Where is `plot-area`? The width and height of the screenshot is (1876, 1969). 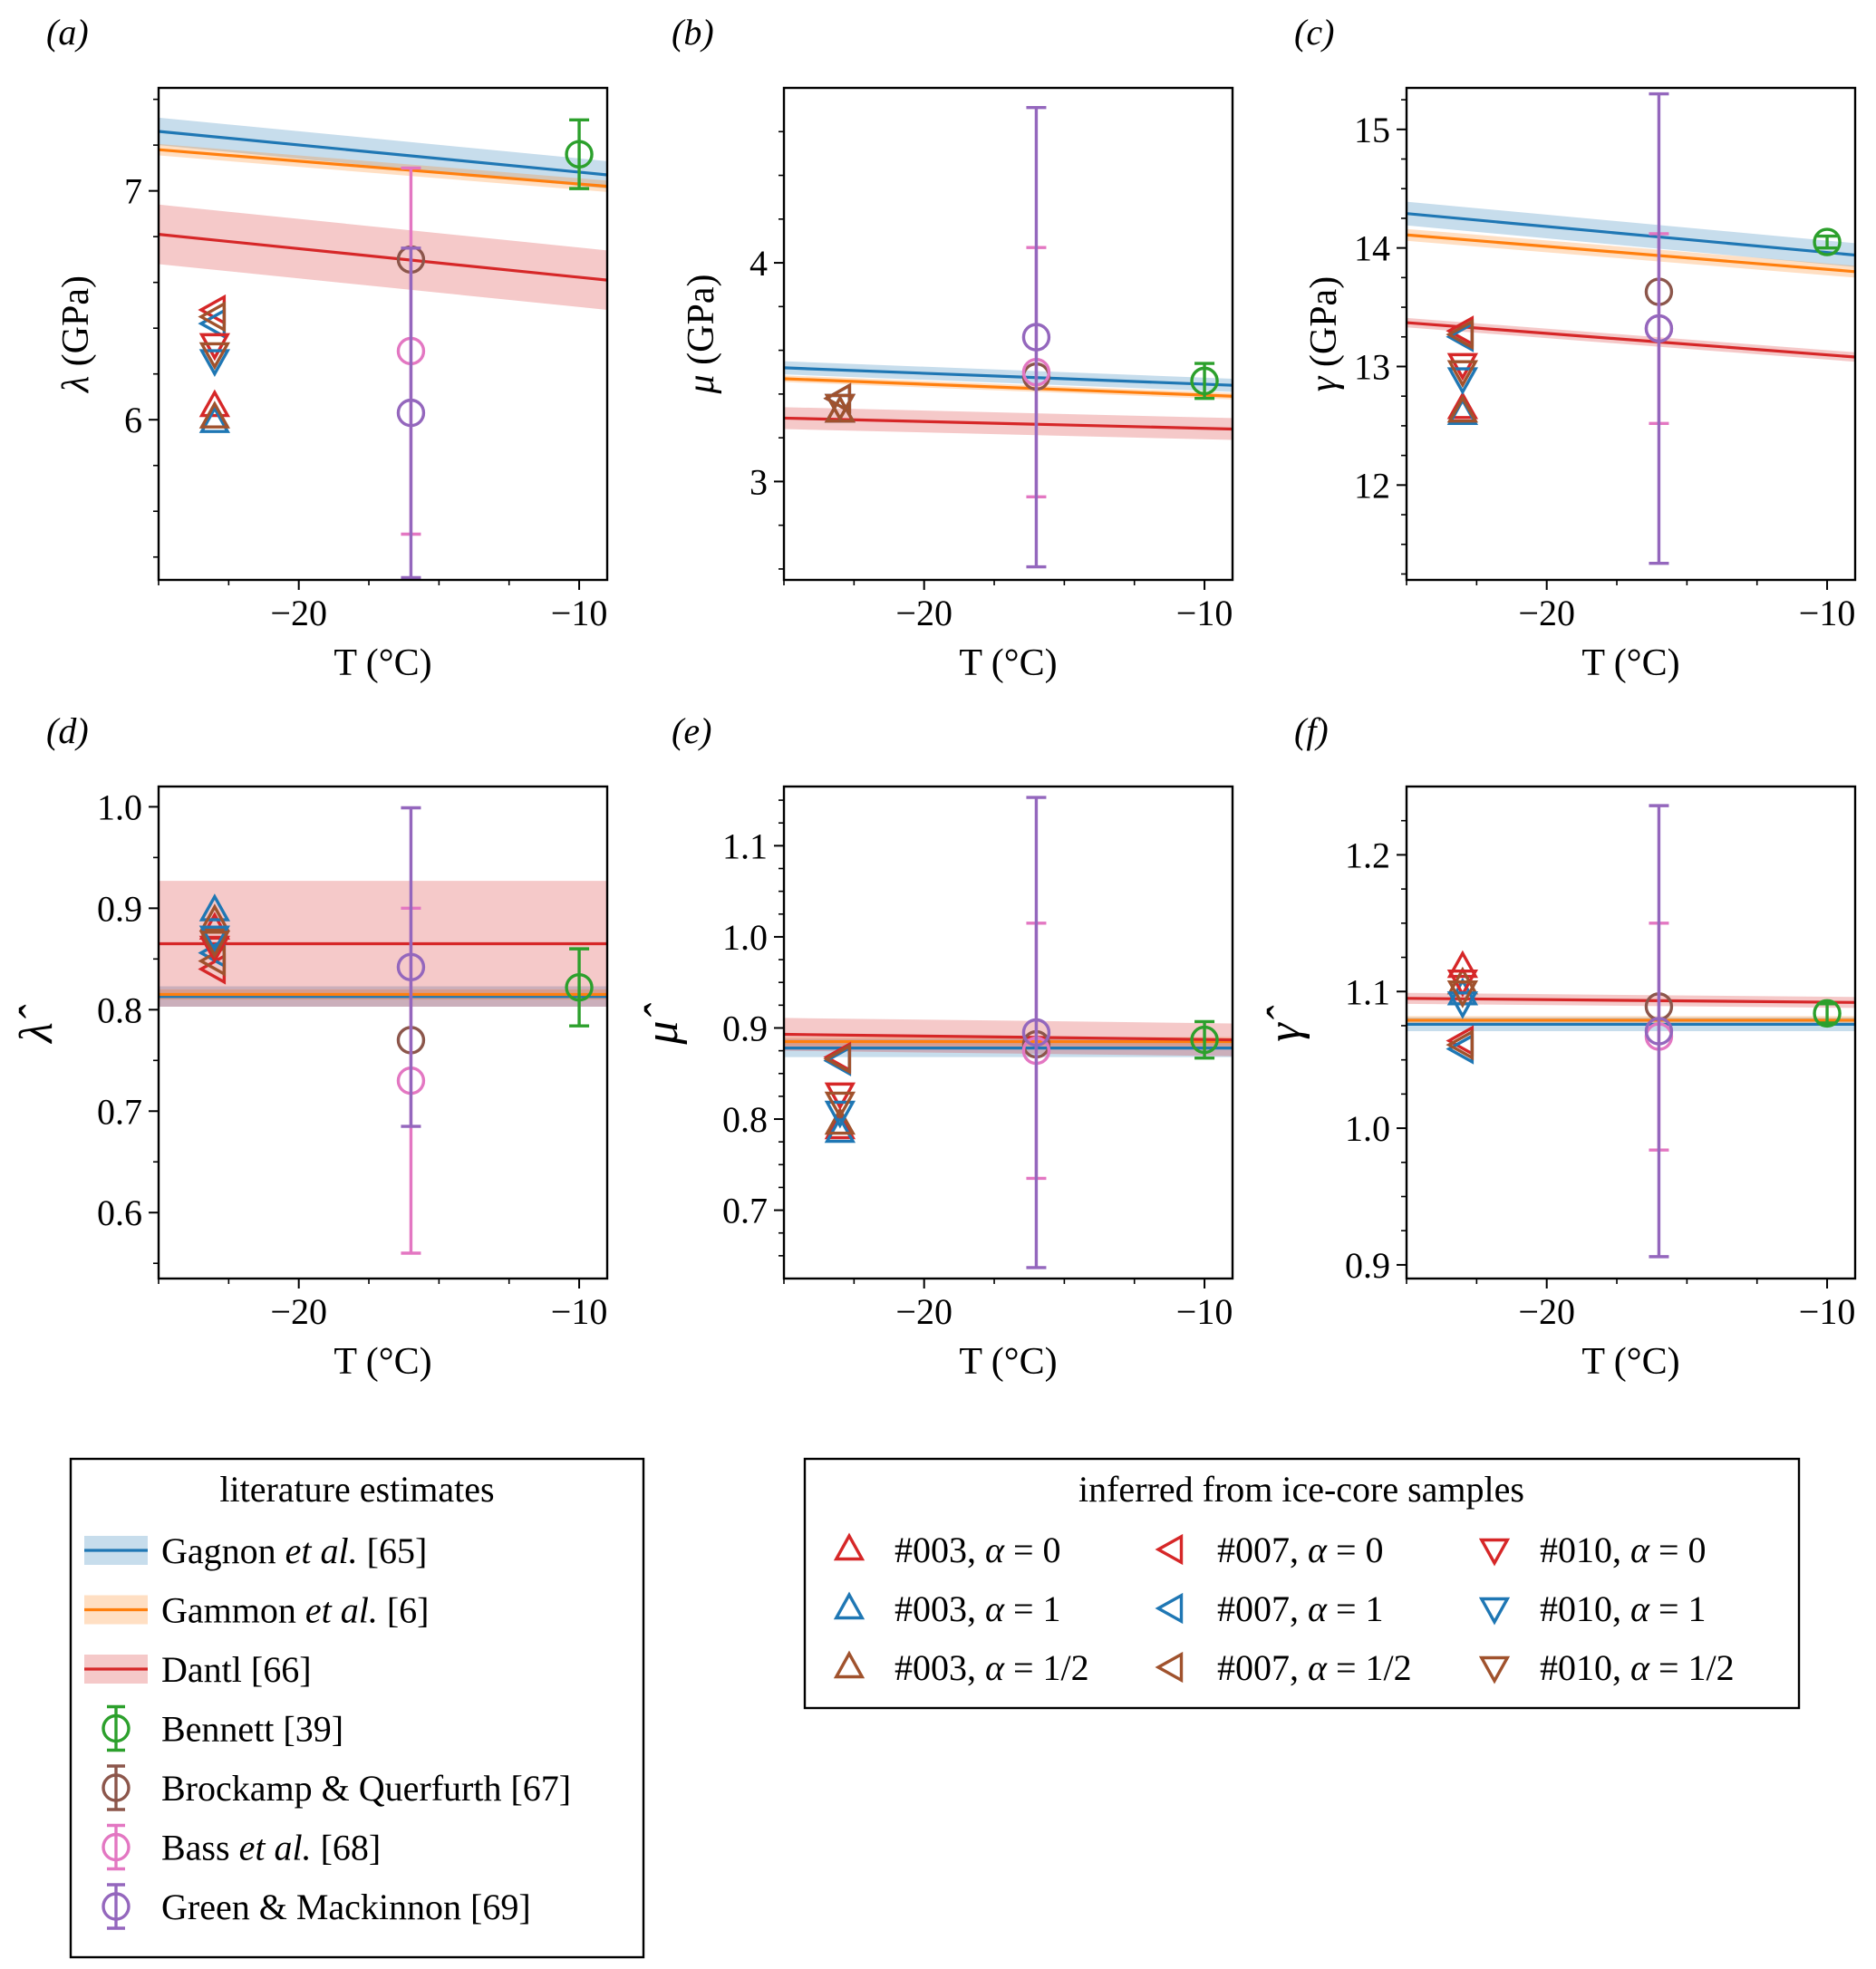 plot-area is located at coordinates (1631, 328).